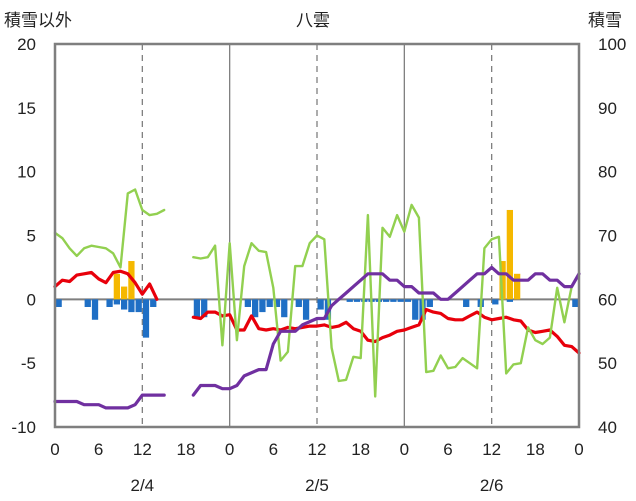  Describe the element at coordinates (26, 172) in the screenshot. I see `y-left-tick-label: 10` at that location.